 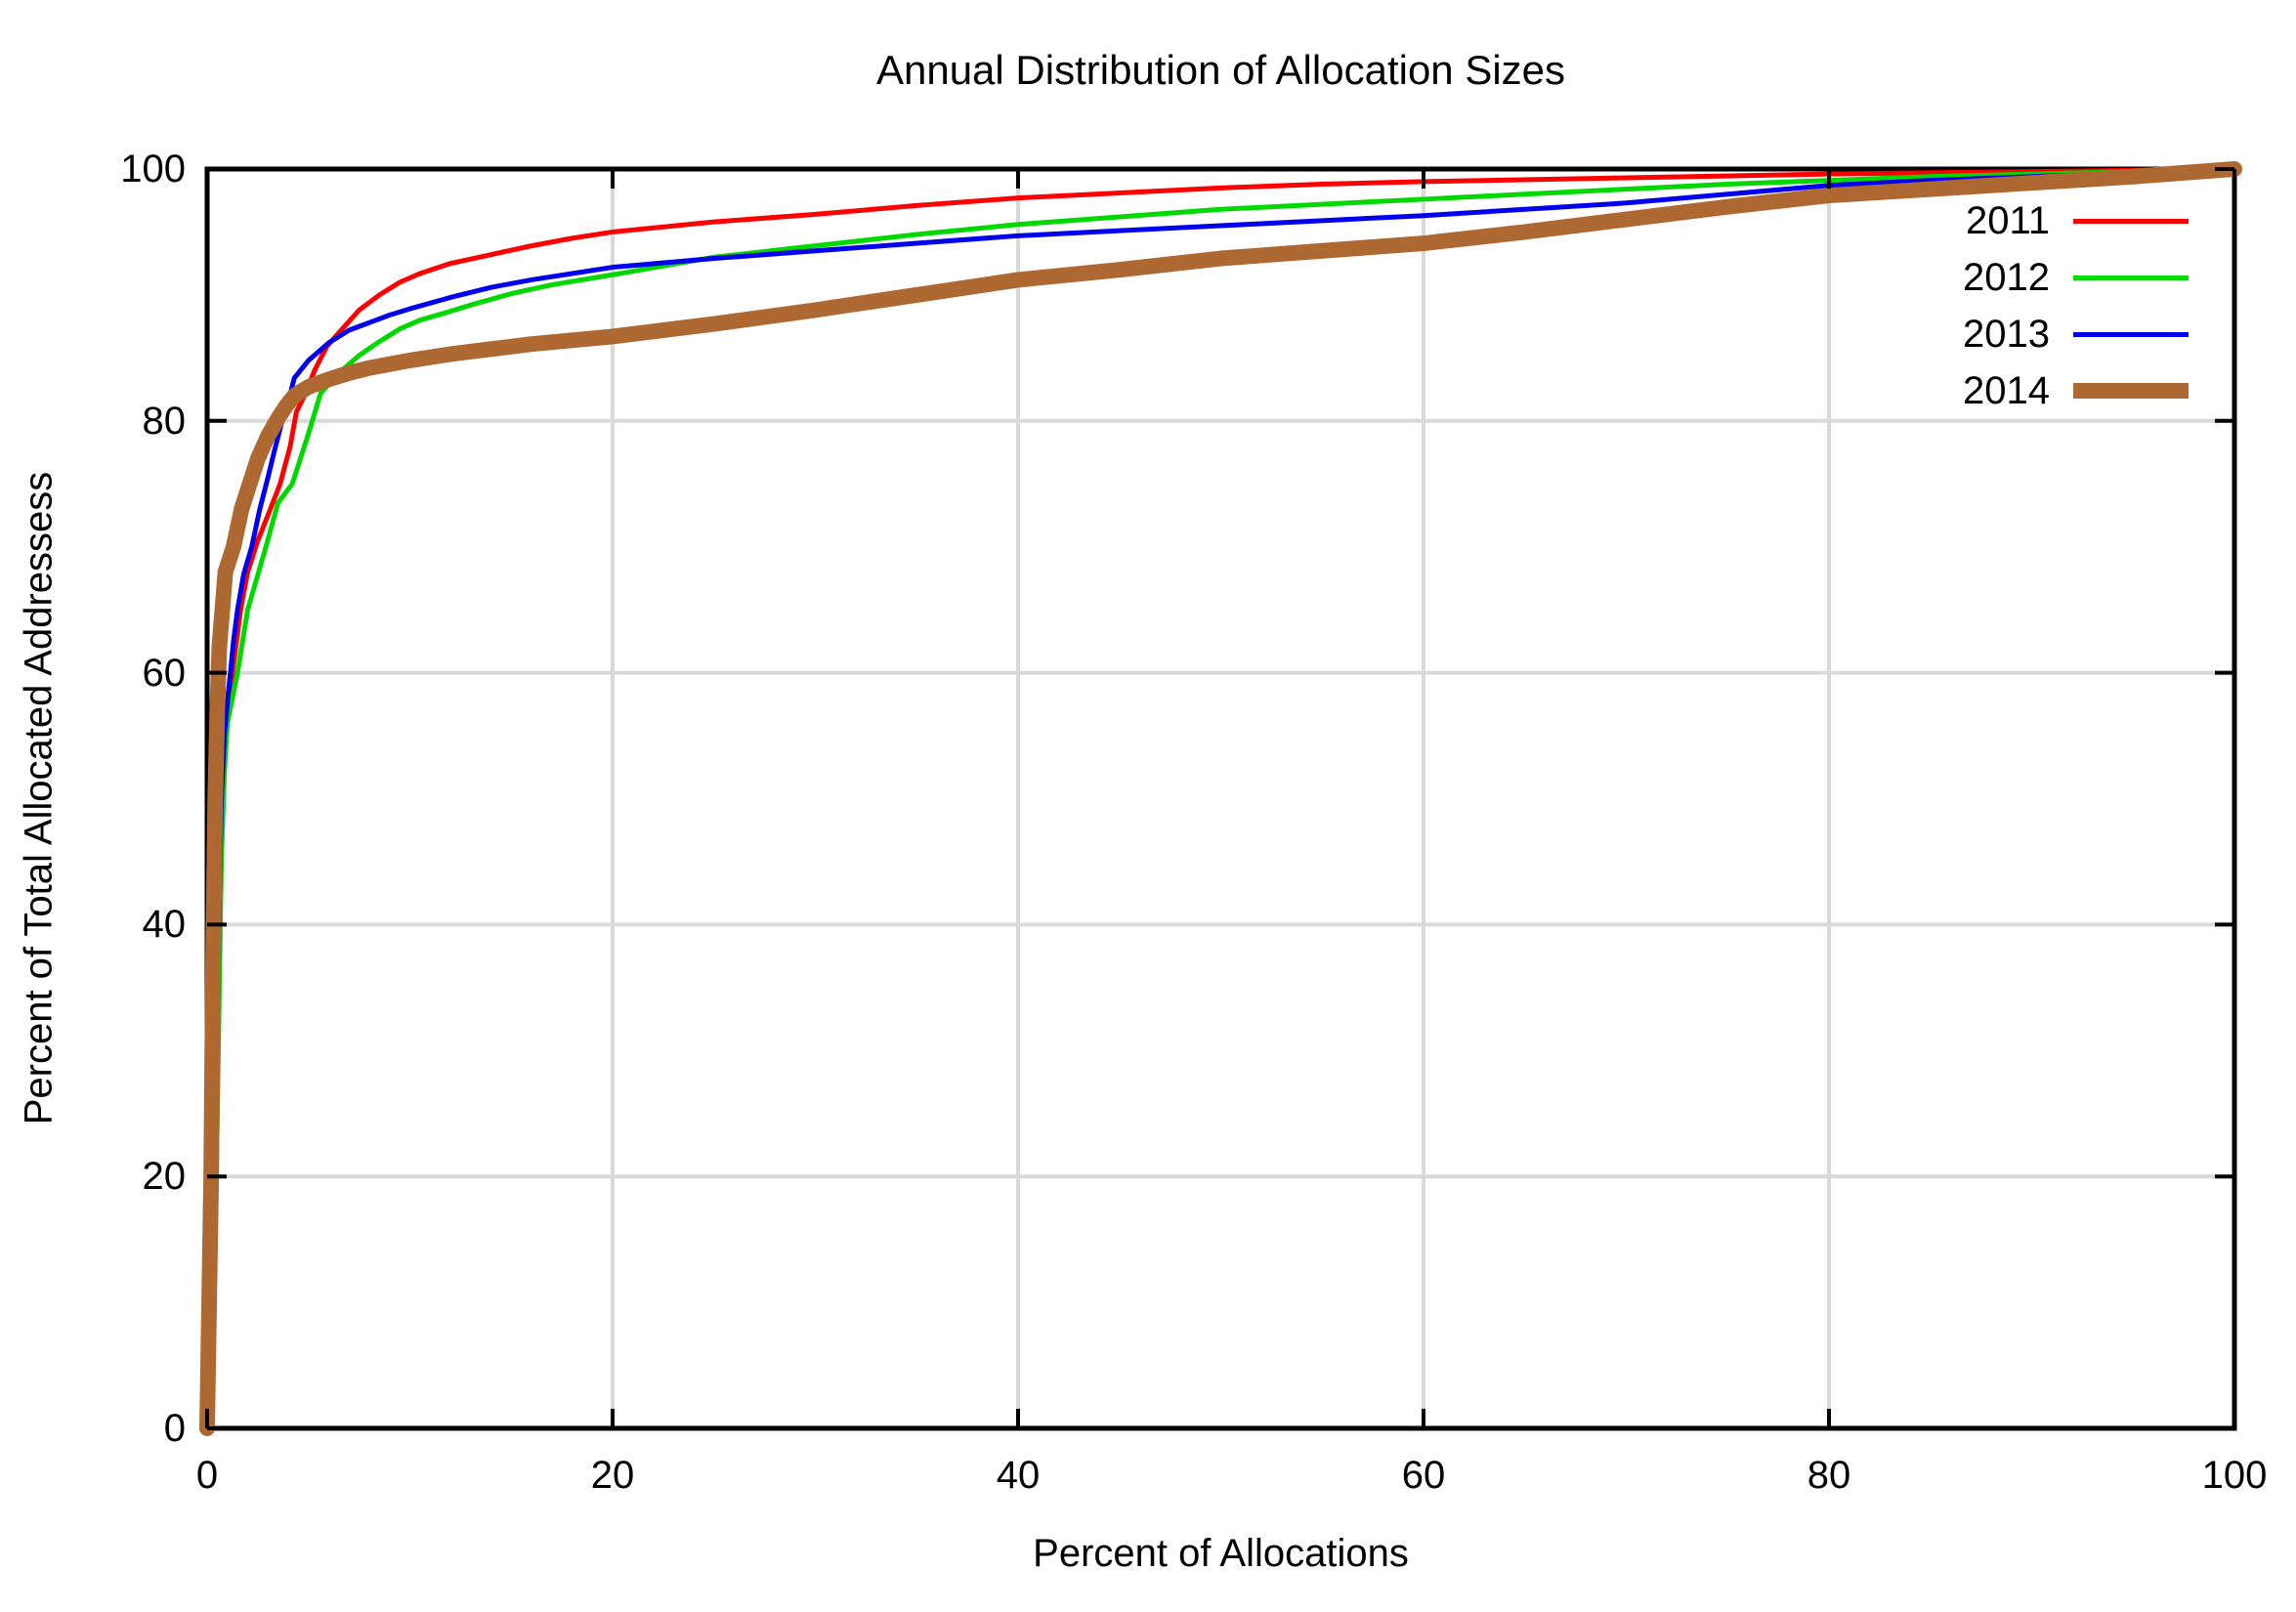 I want to click on legend-line-sample-2011, so click(x=2131, y=221).